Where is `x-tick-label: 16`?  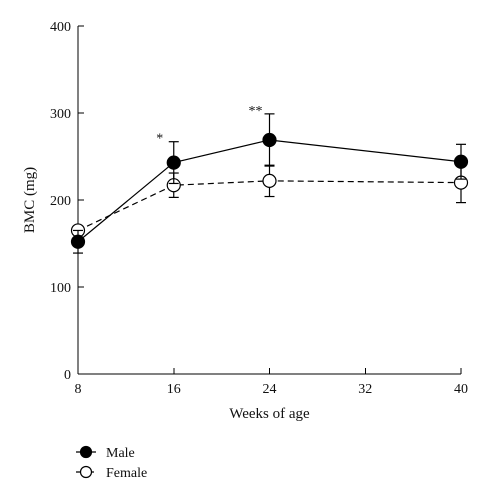
x-tick-label: 16 is located at coordinates (174, 389).